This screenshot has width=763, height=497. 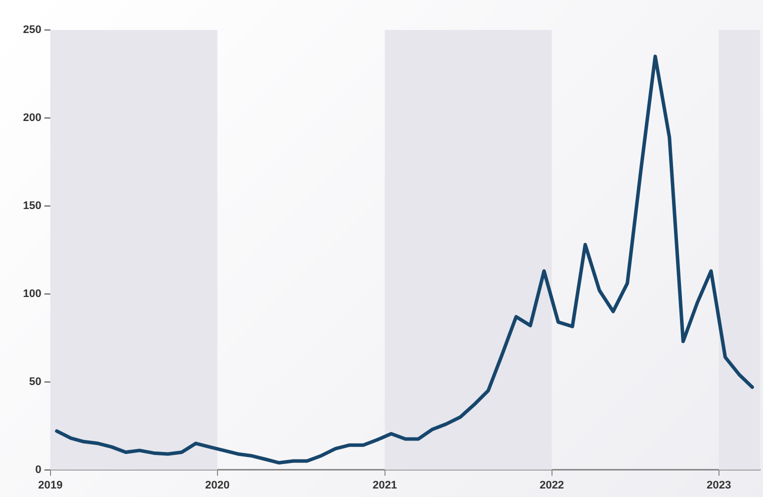 I want to click on y-tick-label: 0, so click(x=38, y=470).